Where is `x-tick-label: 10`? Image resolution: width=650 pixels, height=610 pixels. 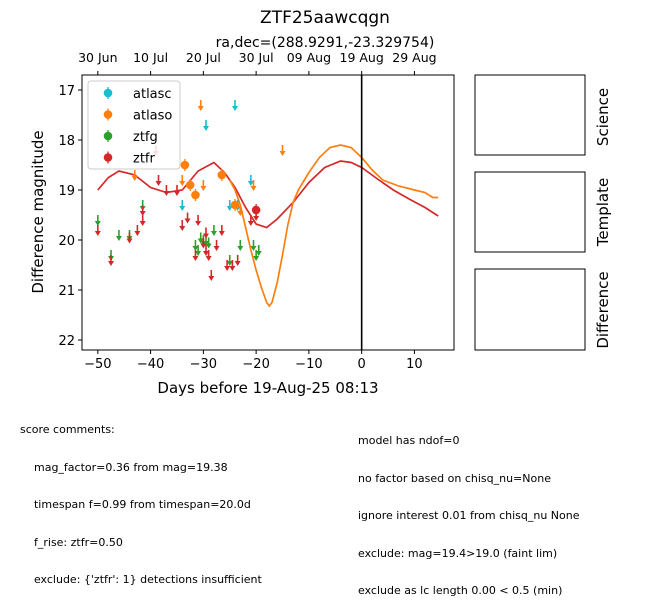 x-tick-label: 10 is located at coordinates (414, 364).